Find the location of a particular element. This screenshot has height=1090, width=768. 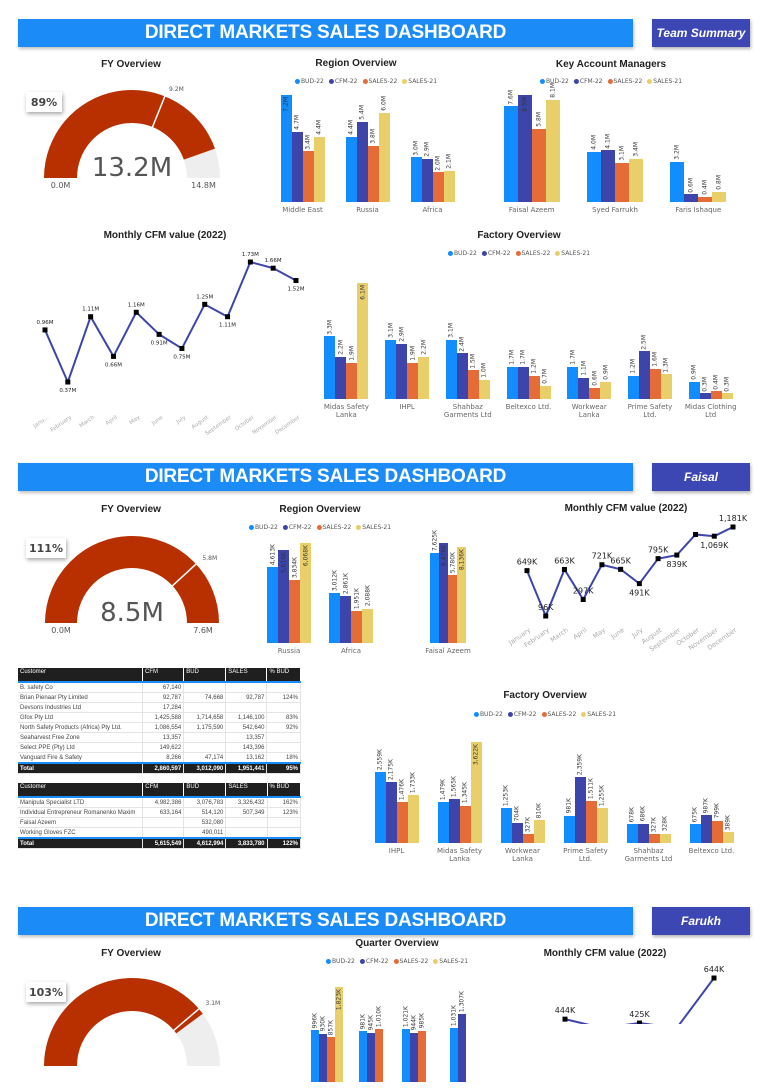

bar-cfm-22: 1,307K is located at coordinates (462, 1036).